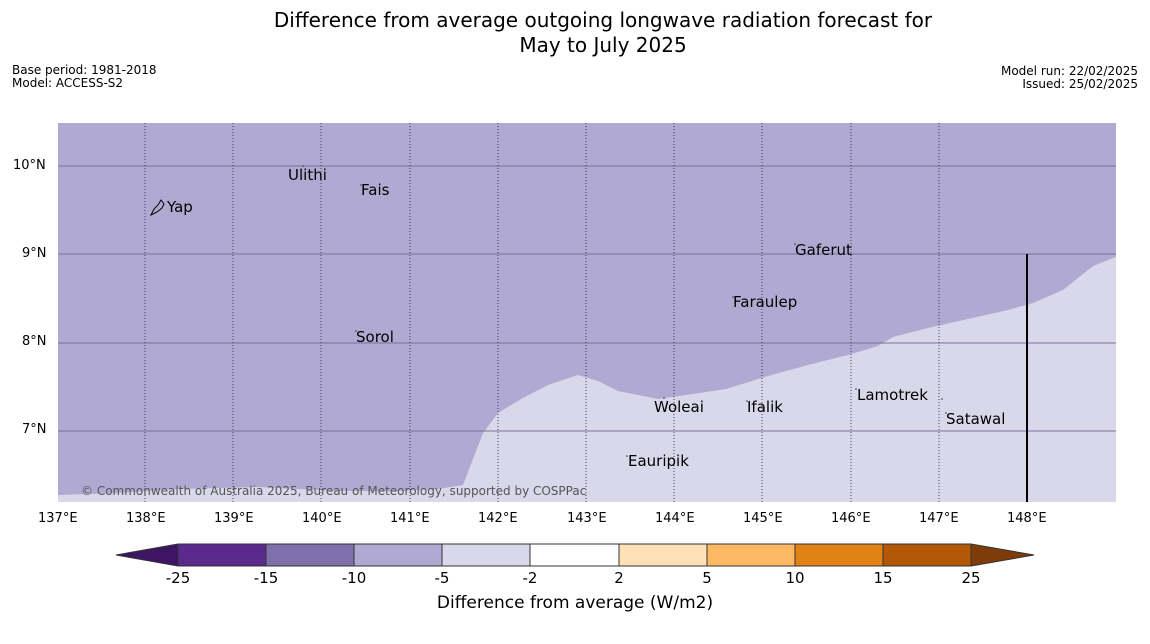 The image size is (1150, 644). Describe the element at coordinates (765, 302) in the screenshot. I see `place-label-faraulep: Faraulep` at that location.